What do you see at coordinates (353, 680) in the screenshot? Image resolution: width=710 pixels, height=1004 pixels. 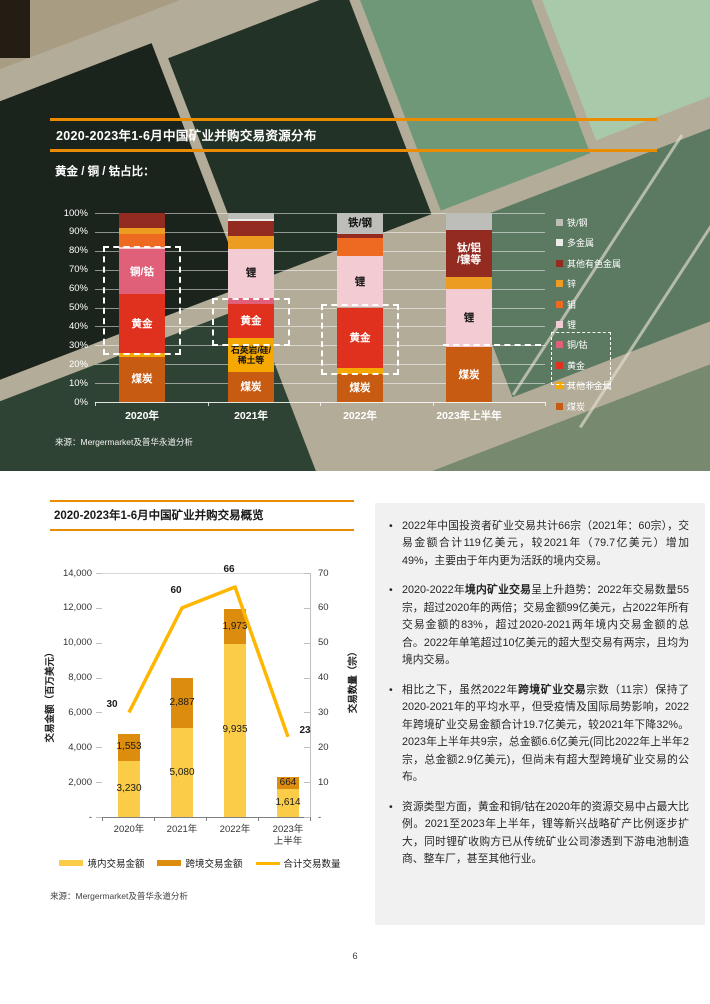 I see `y-axis-title-right: 交易数量（宗）` at bounding box center [353, 680].